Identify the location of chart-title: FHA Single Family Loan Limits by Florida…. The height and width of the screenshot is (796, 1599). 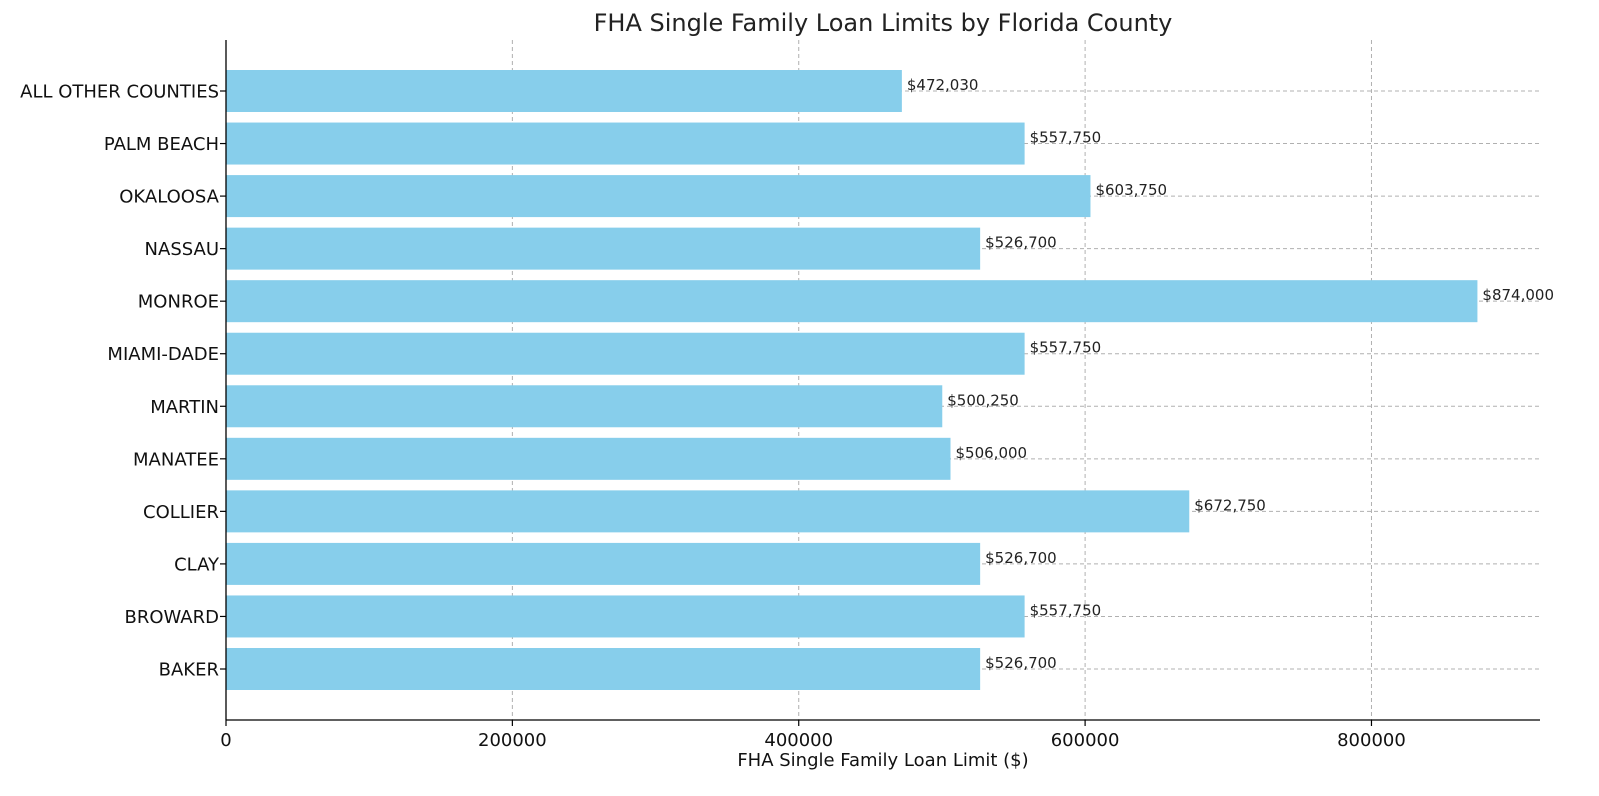
(883, 23).